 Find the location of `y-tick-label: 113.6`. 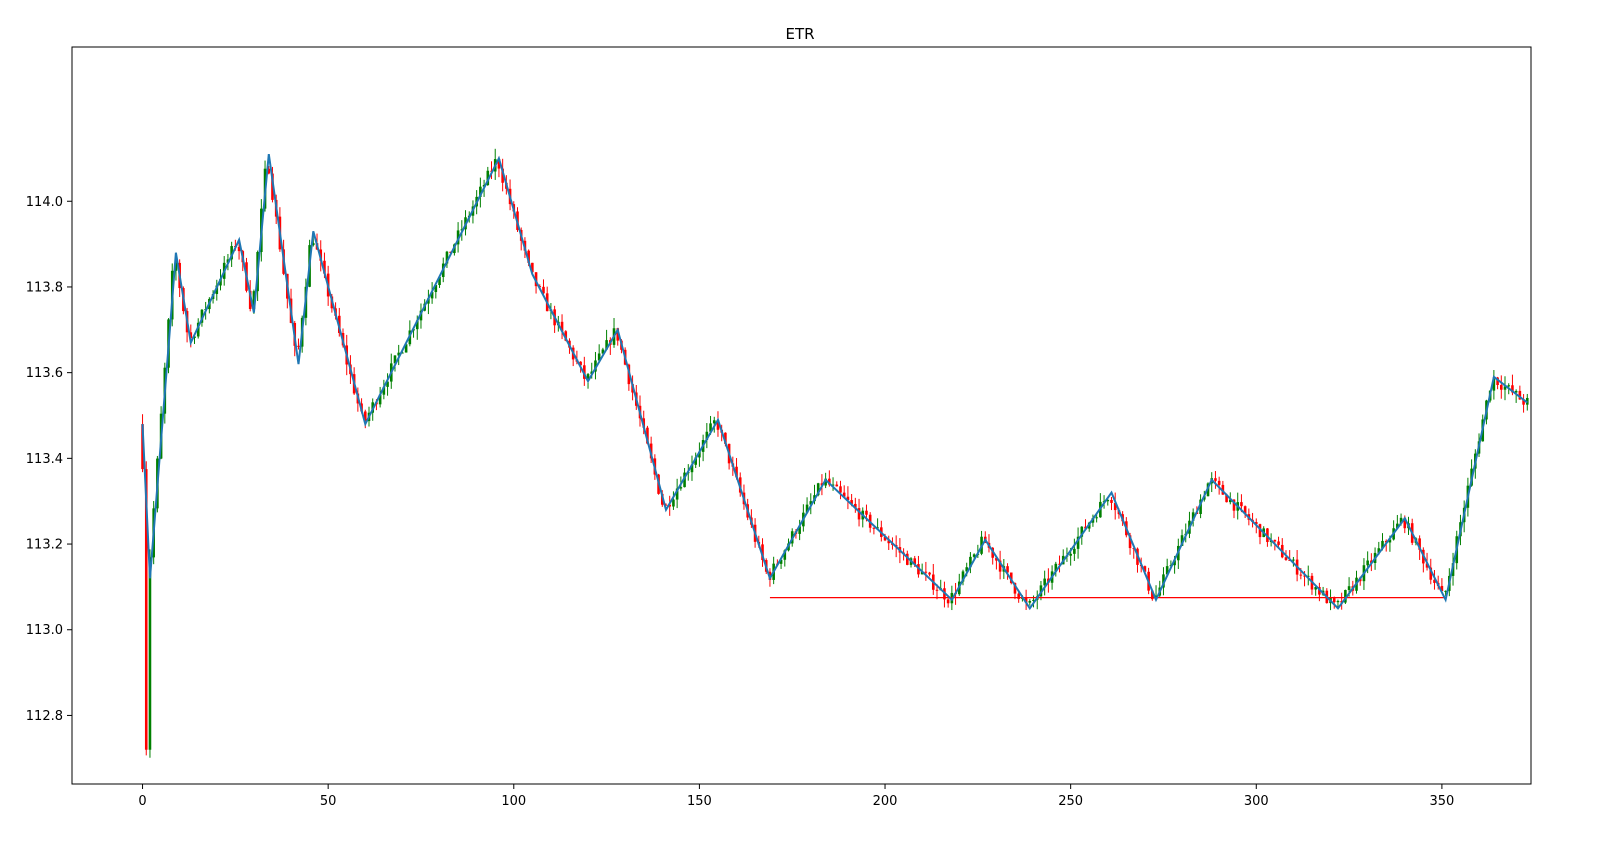

y-tick-label: 113.6 is located at coordinates (44, 373).